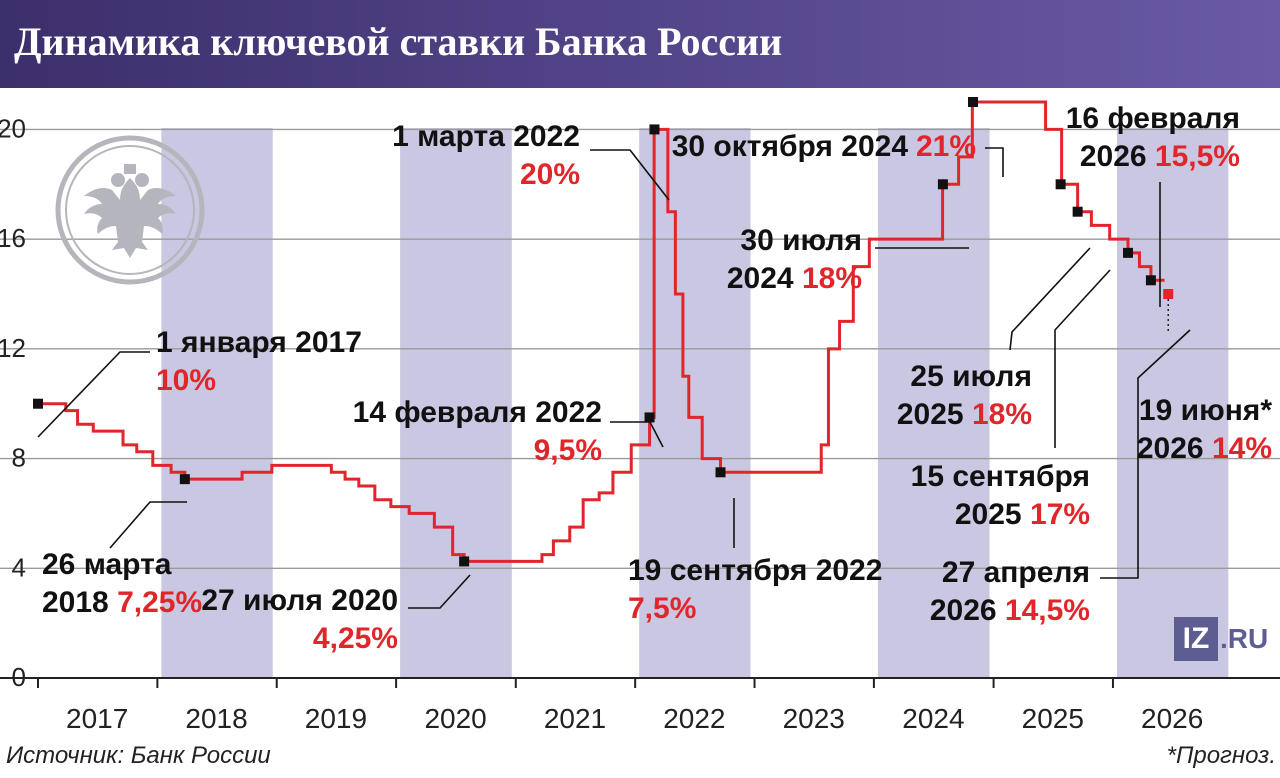 The image size is (1280, 778). Describe the element at coordinates (971, 376) in the screenshot. I see `annotation-date: 25 июля` at that location.